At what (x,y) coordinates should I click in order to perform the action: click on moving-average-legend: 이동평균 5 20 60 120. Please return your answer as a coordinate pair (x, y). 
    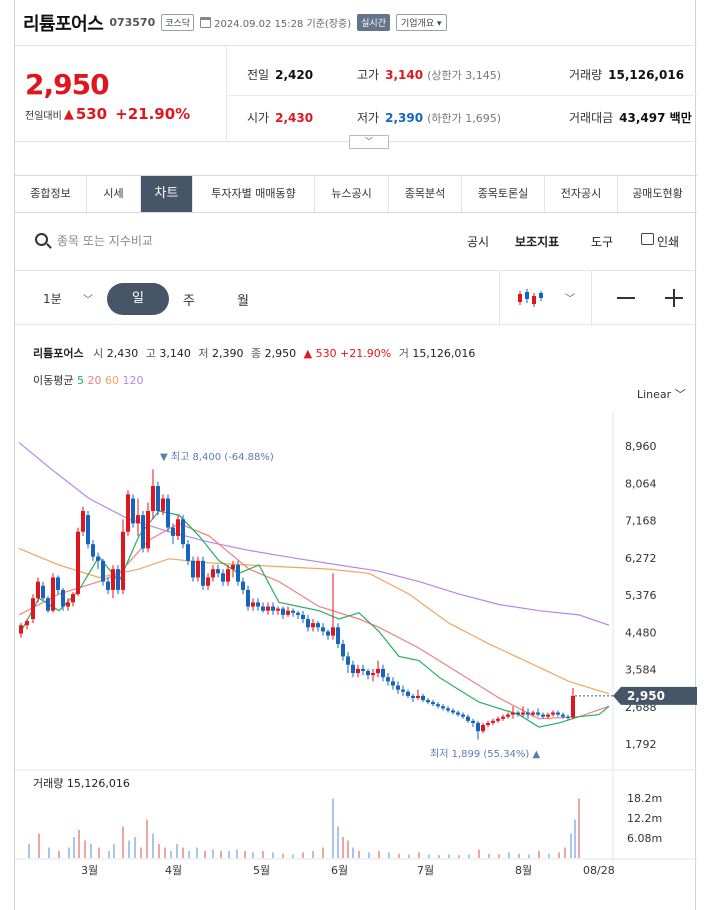
    Looking at the image, I should click on (88, 380).